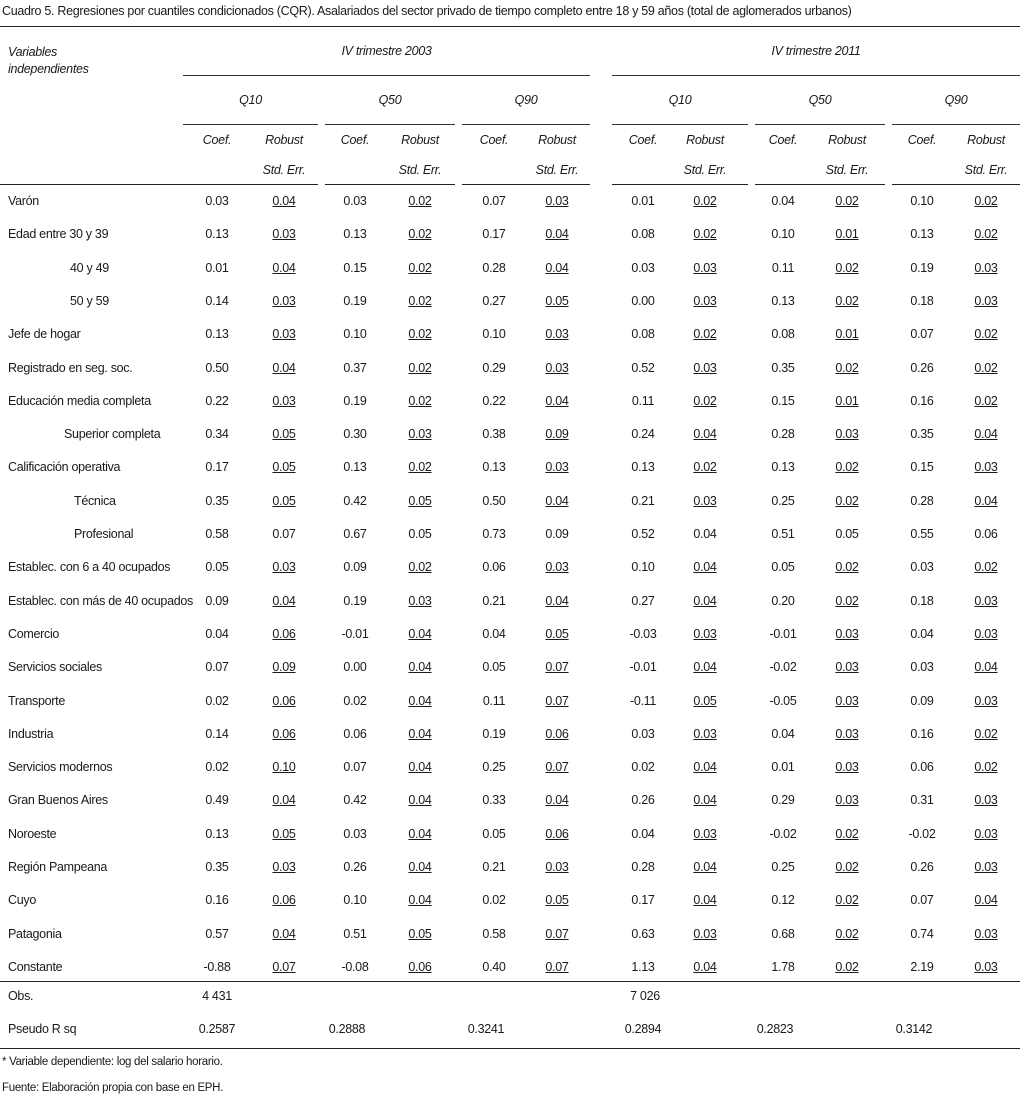 The height and width of the screenshot is (1104, 1020). Describe the element at coordinates (922, 434) in the screenshot. I see `coef-cell: 0.35` at that location.